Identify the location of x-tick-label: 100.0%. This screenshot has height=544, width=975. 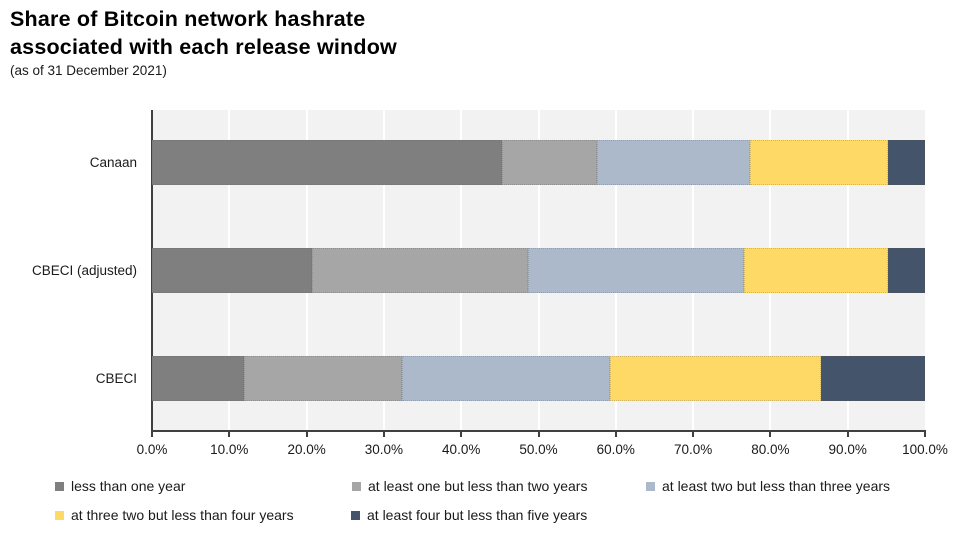
(925, 449).